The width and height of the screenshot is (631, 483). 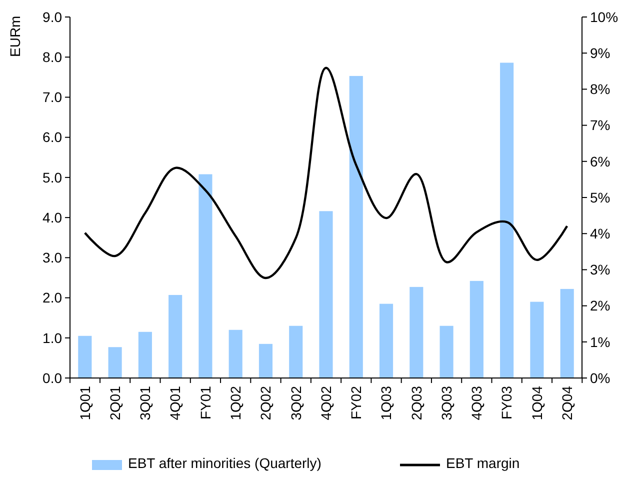 I want to click on legend-label: EBT after minorities (Quarterly), so click(x=225, y=463).